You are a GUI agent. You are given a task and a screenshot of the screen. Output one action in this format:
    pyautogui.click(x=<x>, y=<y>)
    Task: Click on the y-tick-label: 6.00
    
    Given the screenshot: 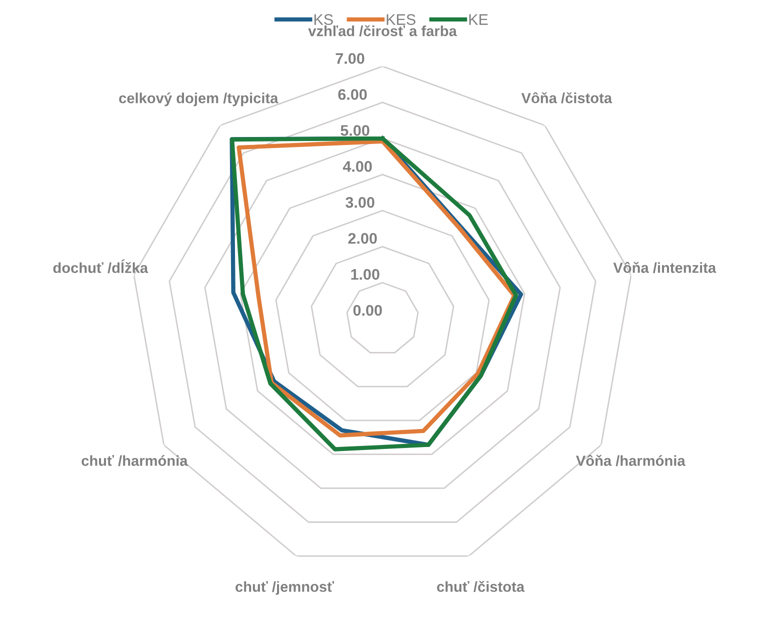 What is the action you would take?
    pyautogui.click(x=352, y=94)
    